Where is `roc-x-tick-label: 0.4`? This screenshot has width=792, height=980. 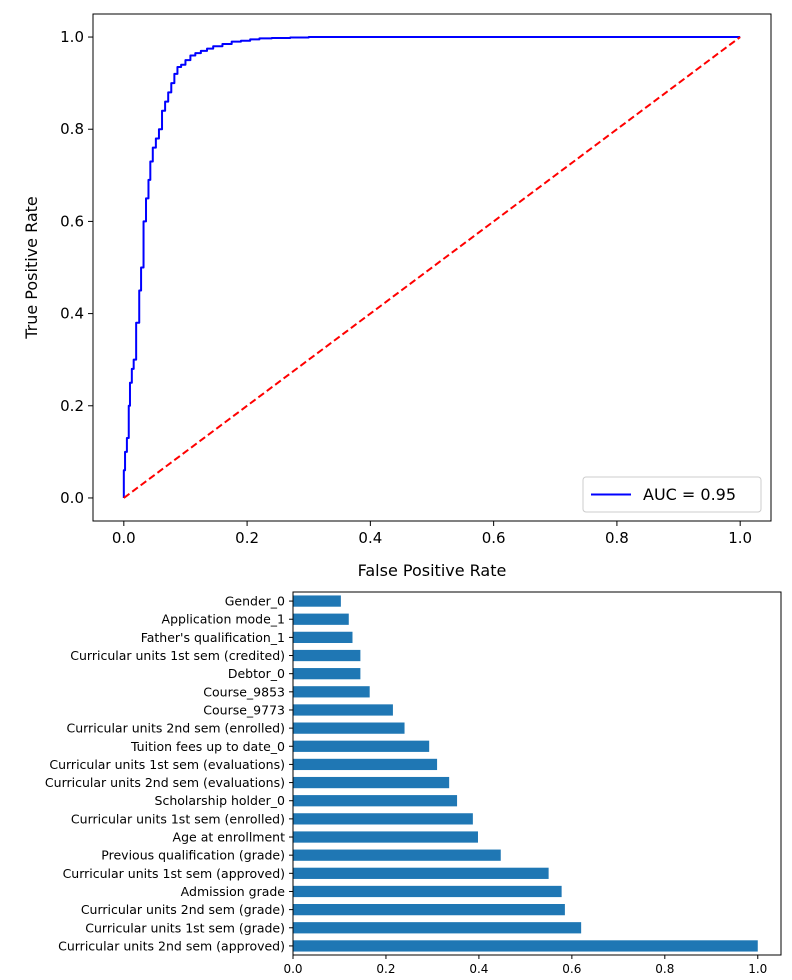
roc-x-tick-label: 0.4 is located at coordinates (370, 538).